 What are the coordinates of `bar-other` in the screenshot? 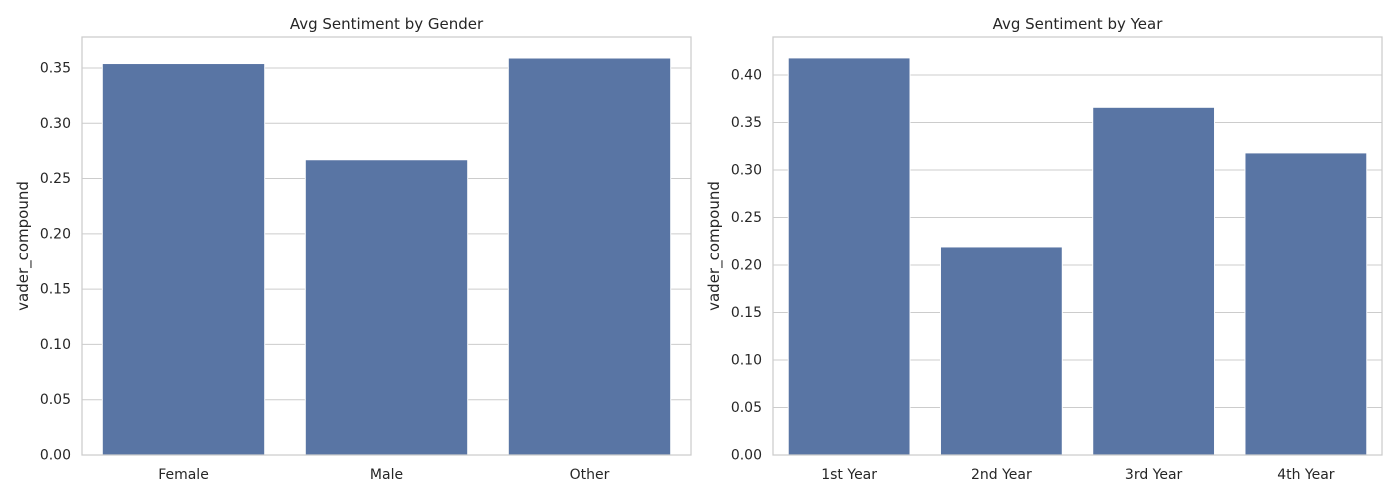 It's located at (589, 256).